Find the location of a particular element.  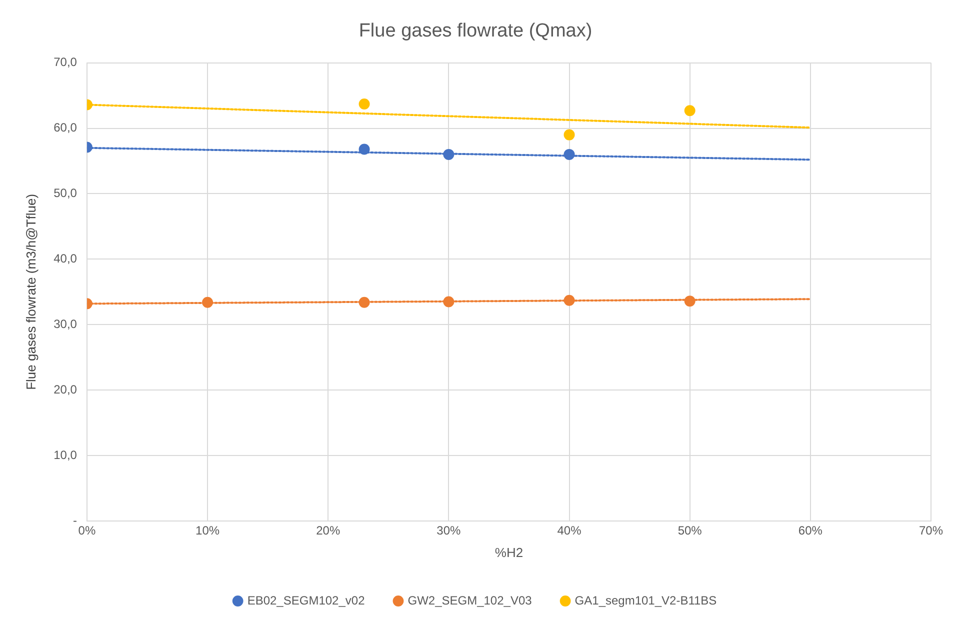

y-axis-title: Flue gases flowrate (m3/h@Tflue) is located at coordinates (30, 292).